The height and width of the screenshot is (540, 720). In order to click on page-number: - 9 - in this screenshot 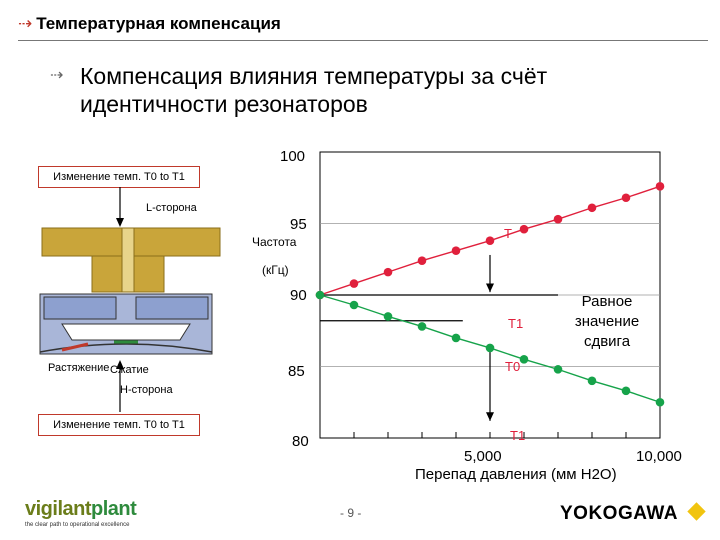, I will do `click(351, 513)`.